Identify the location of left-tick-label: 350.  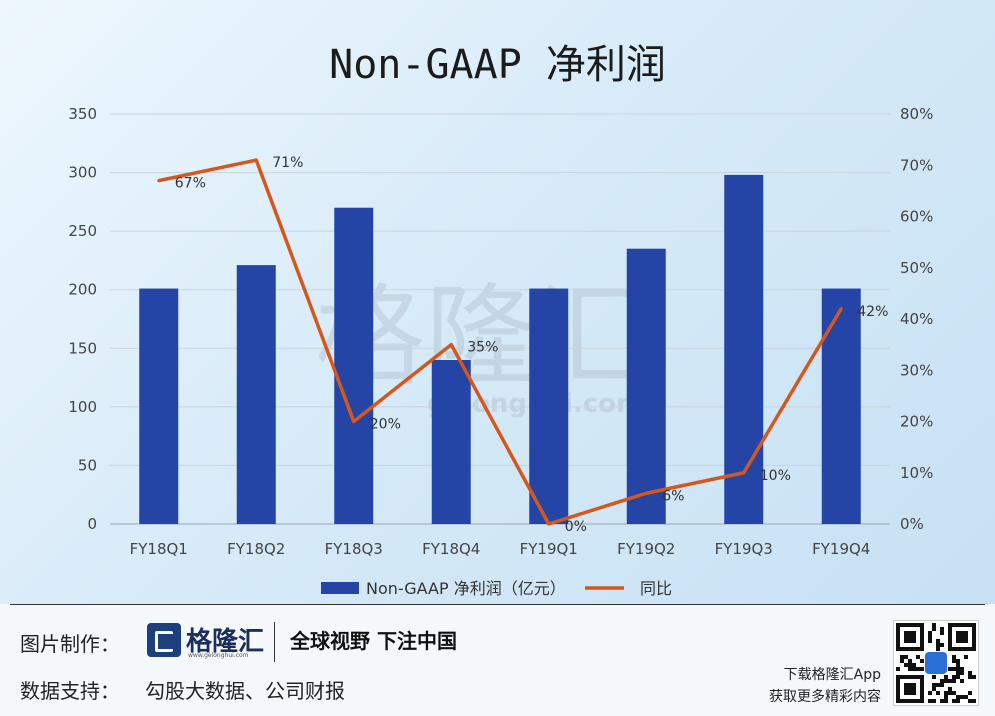
(82, 114).